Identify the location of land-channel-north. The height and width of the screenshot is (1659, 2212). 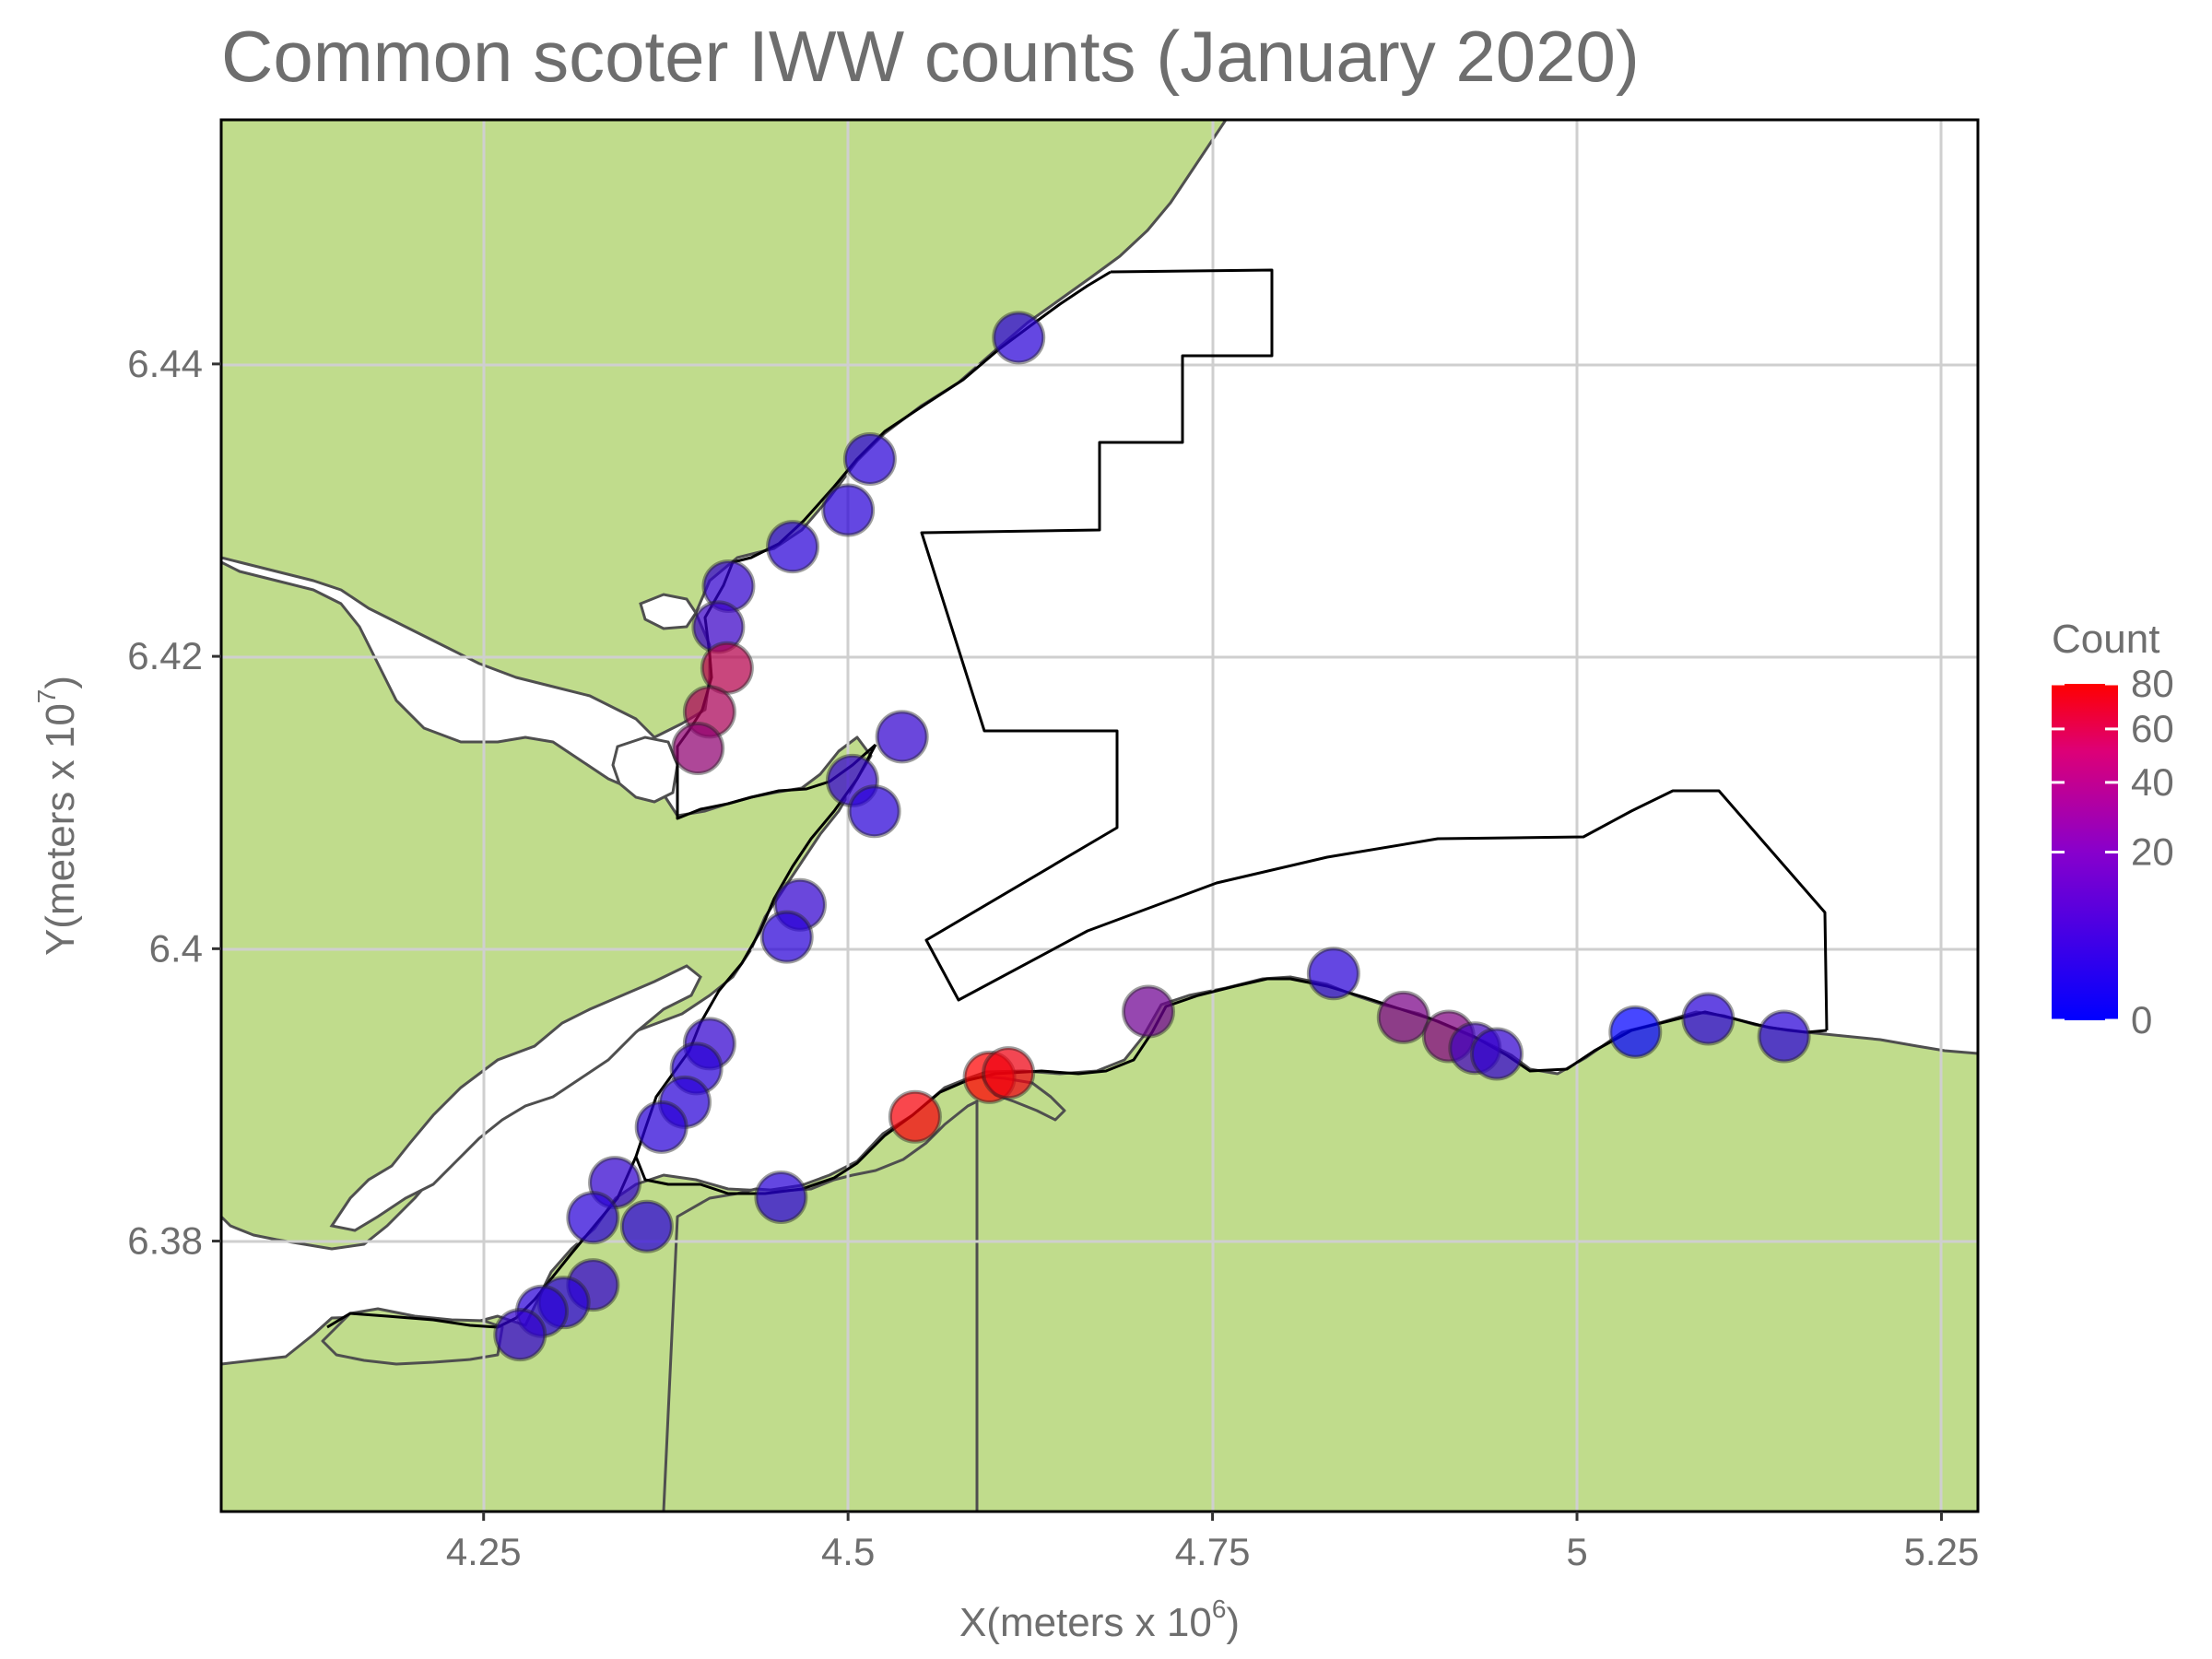
(820, 1306).